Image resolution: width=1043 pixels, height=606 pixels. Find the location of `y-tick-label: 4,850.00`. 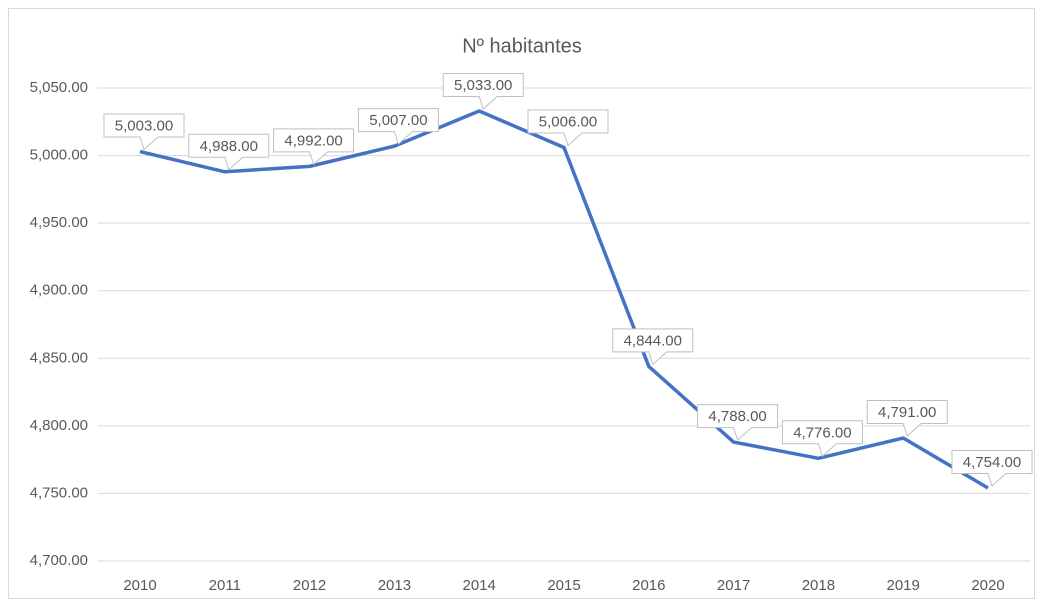

y-tick-label: 4,850.00 is located at coordinates (59, 357).